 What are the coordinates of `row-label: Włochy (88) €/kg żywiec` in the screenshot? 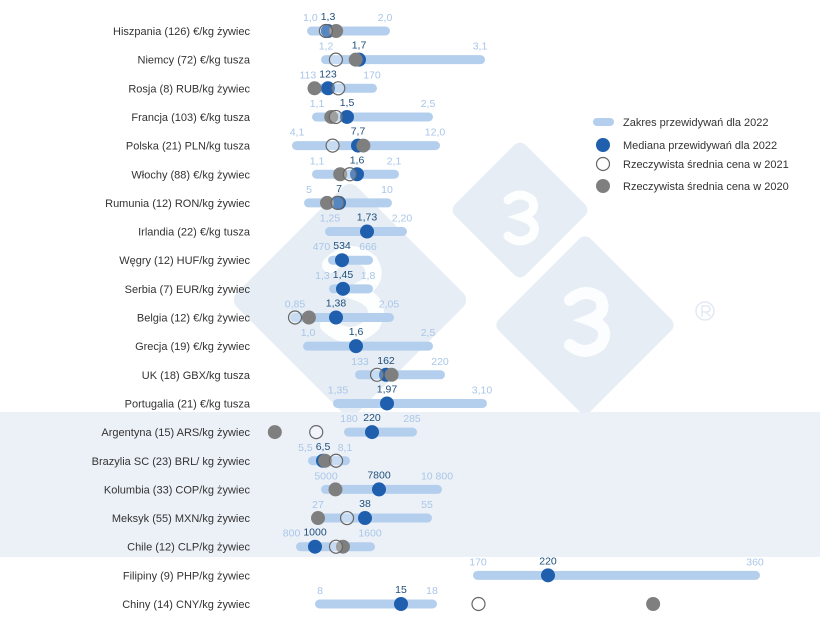 It's located at (190, 175).